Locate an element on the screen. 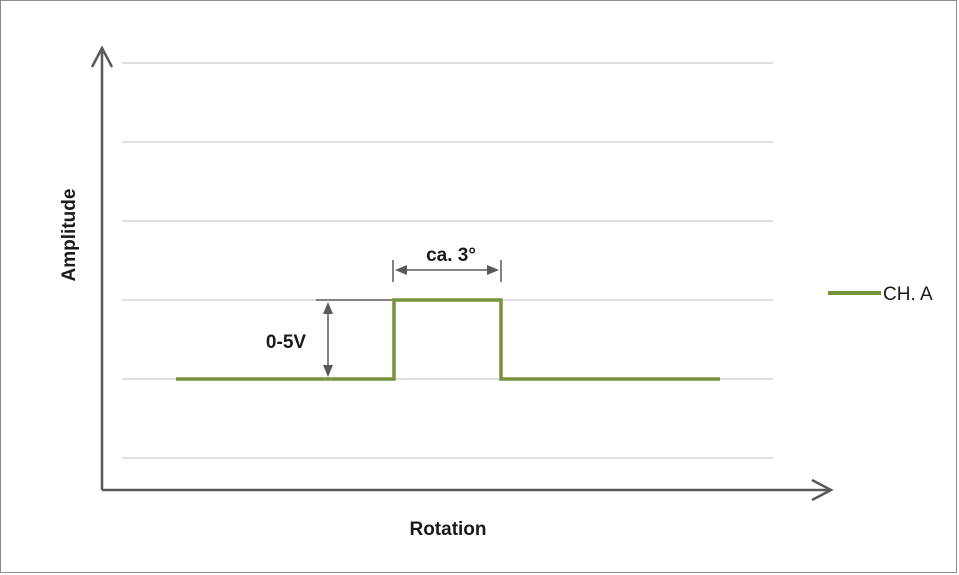 This screenshot has width=959, height=575. pulse-width-label: ca. 3° is located at coordinates (451, 255).